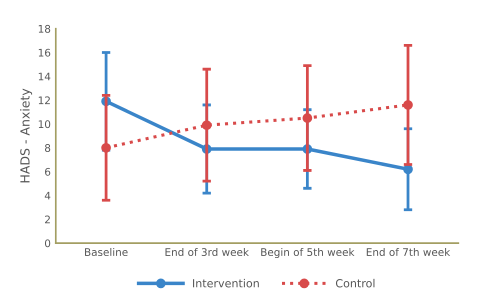 This screenshot has width=485, height=302. What do you see at coordinates (44, 100) in the screenshot?
I see `y-tick-label: 12` at bounding box center [44, 100].